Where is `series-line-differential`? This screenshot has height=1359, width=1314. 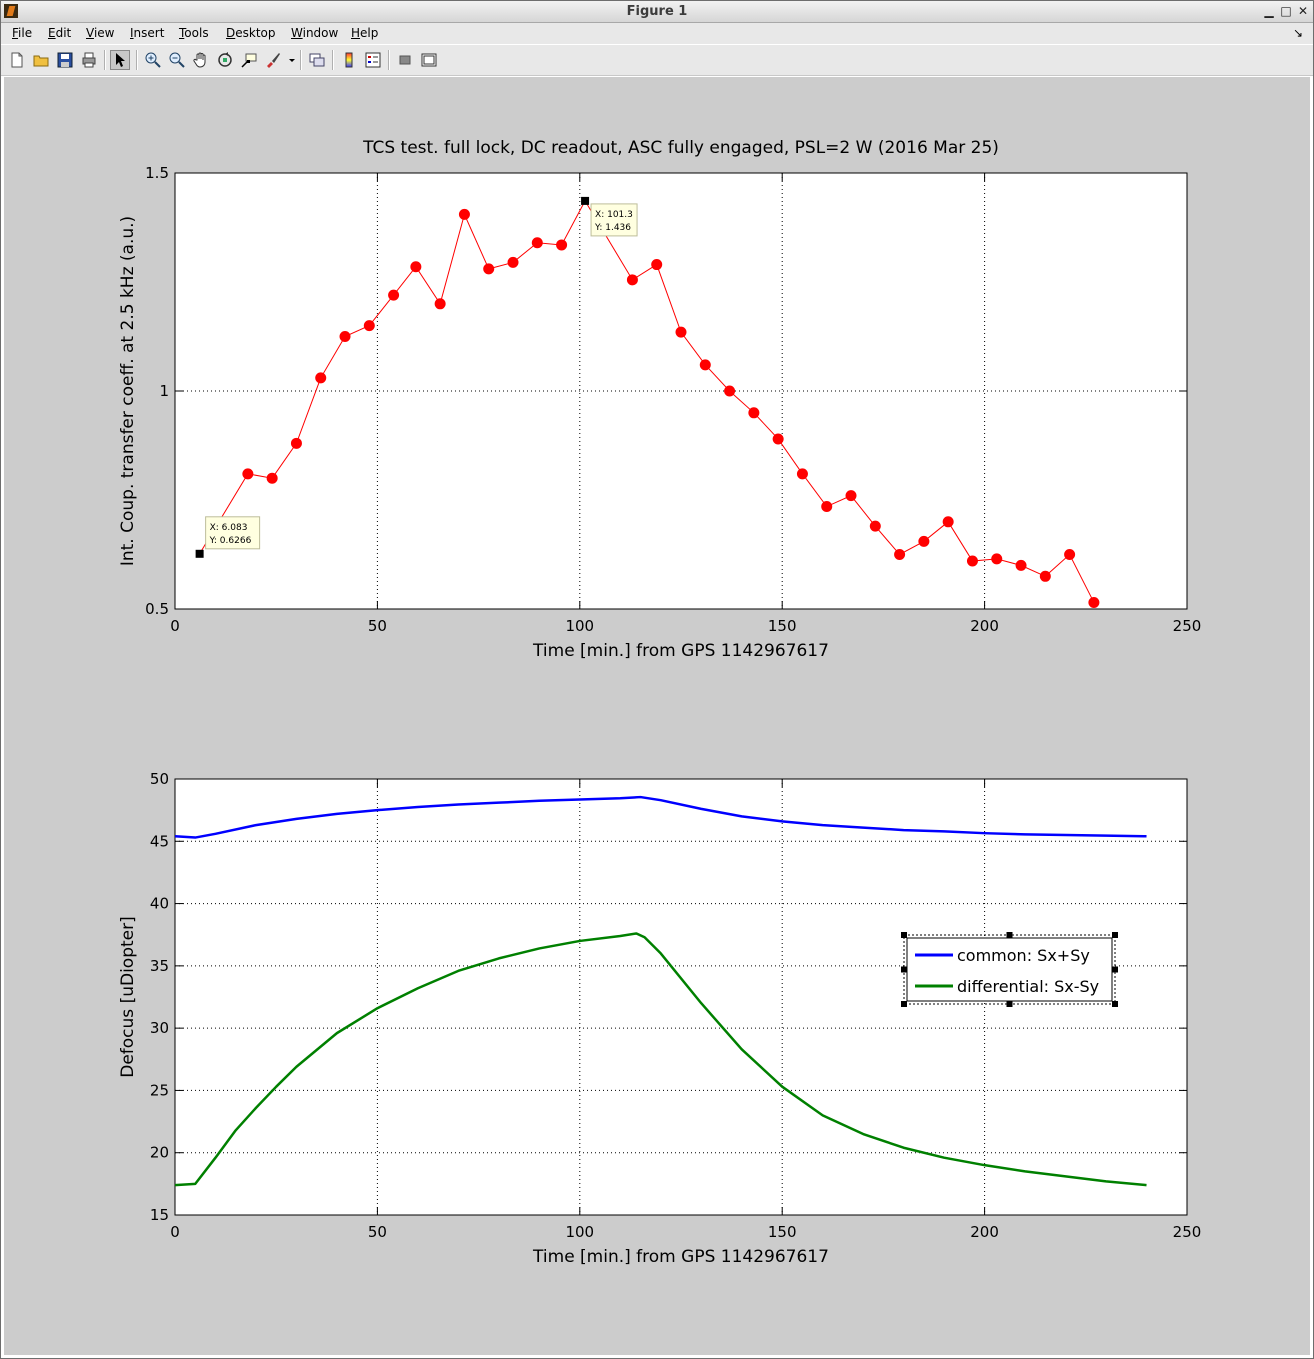
series-line-differential is located at coordinates (660, 1059).